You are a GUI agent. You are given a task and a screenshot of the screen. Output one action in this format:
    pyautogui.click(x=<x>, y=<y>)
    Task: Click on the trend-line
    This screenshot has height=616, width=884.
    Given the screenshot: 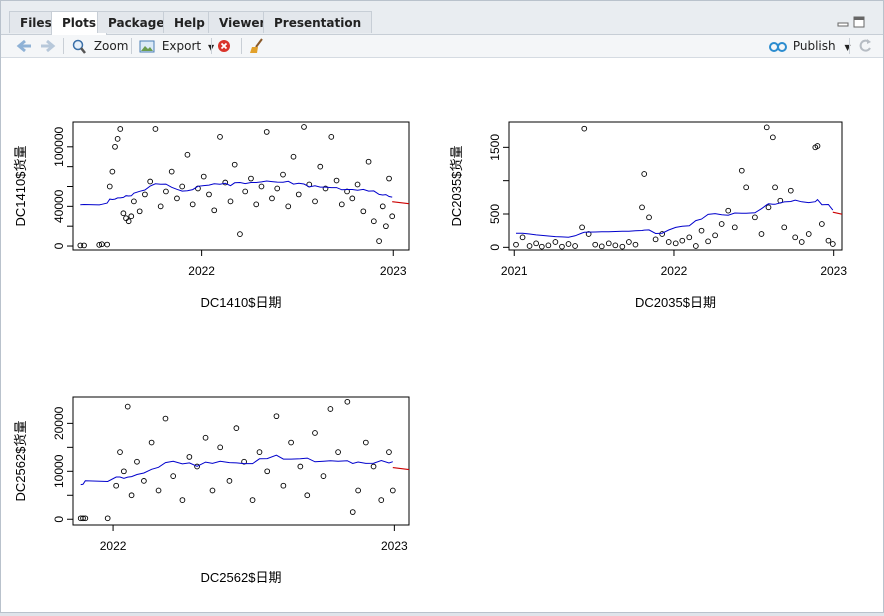 What is the action you would take?
    pyautogui.click(x=400, y=468)
    